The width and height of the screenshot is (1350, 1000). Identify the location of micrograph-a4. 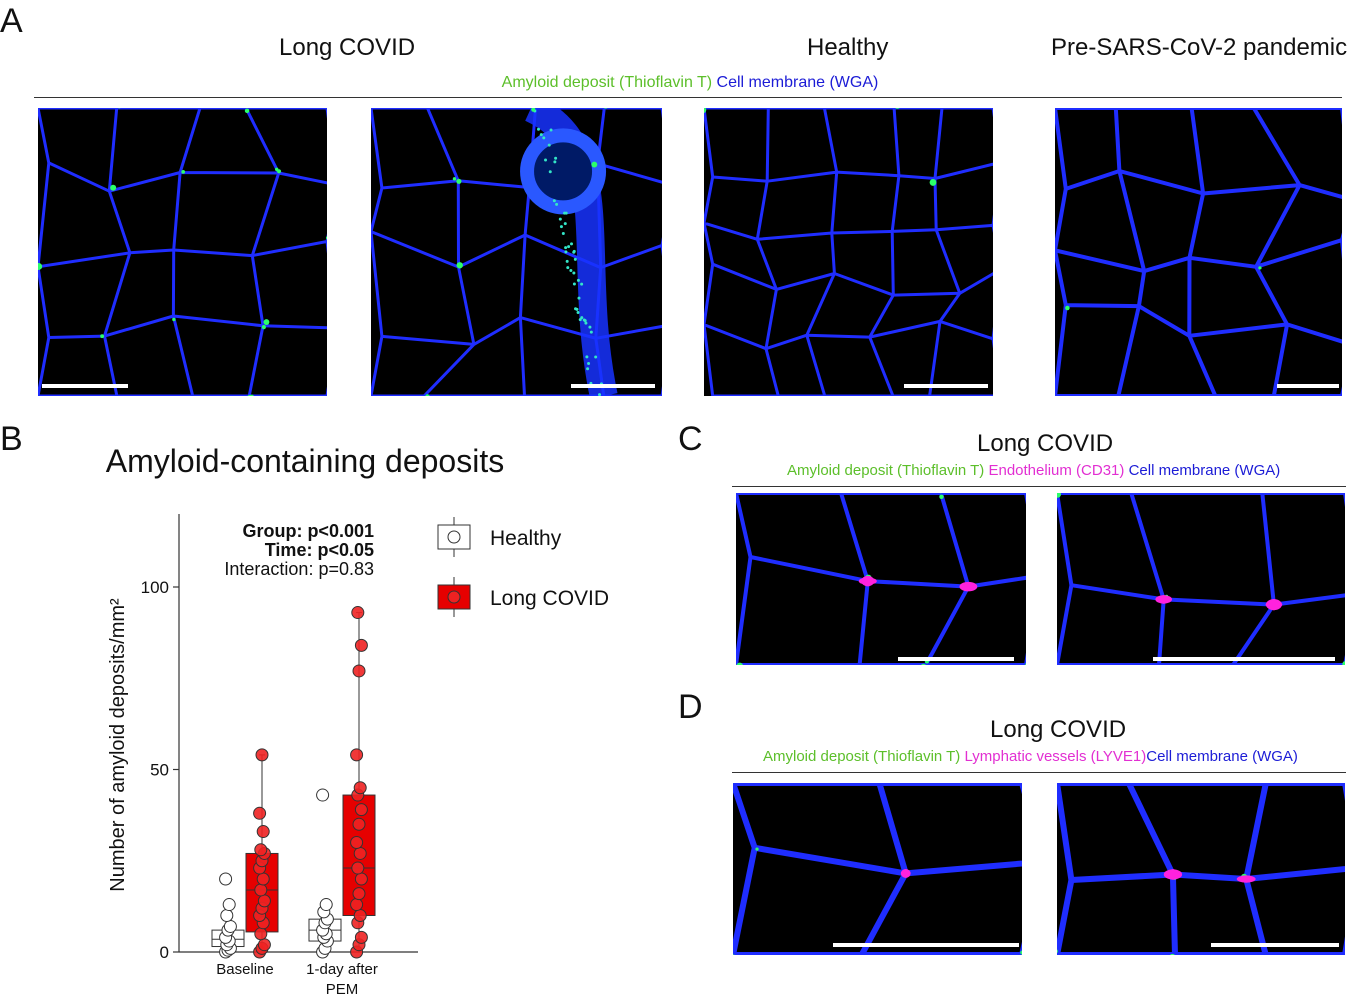
(1198, 252).